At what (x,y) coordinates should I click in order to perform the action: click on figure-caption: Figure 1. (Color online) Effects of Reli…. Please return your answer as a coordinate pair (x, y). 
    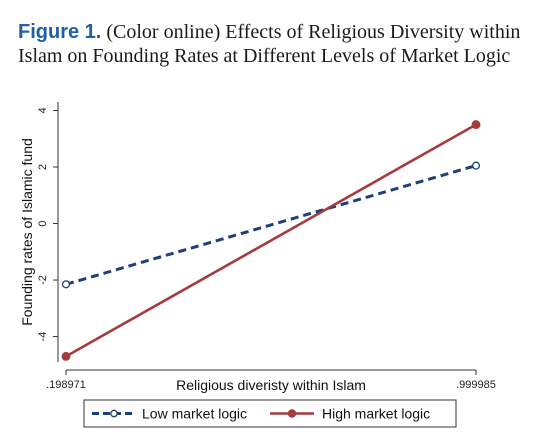
    Looking at the image, I should click on (278, 44).